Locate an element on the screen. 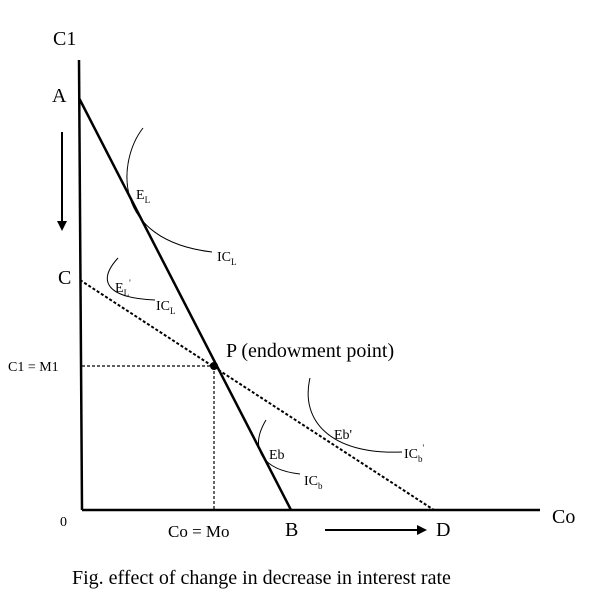 This screenshot has width=600, height=600. point-c-label: C is located at coordinates (64, 278).